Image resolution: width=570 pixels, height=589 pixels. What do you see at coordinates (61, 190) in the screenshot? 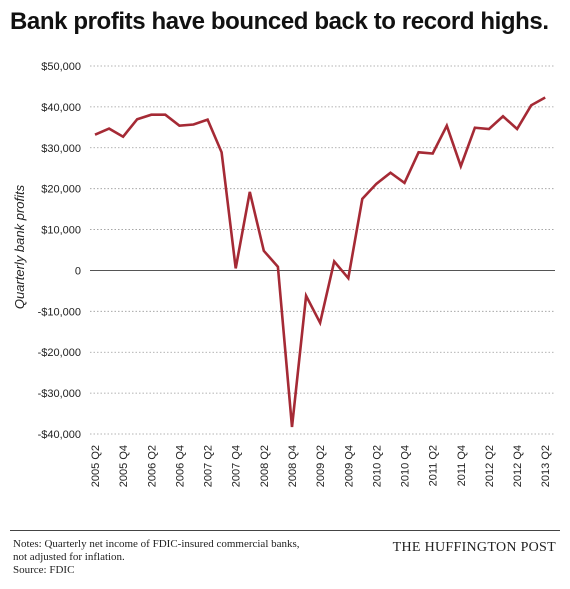
I see `y-tick-label: $20,000` at bounding box center [61, 190].